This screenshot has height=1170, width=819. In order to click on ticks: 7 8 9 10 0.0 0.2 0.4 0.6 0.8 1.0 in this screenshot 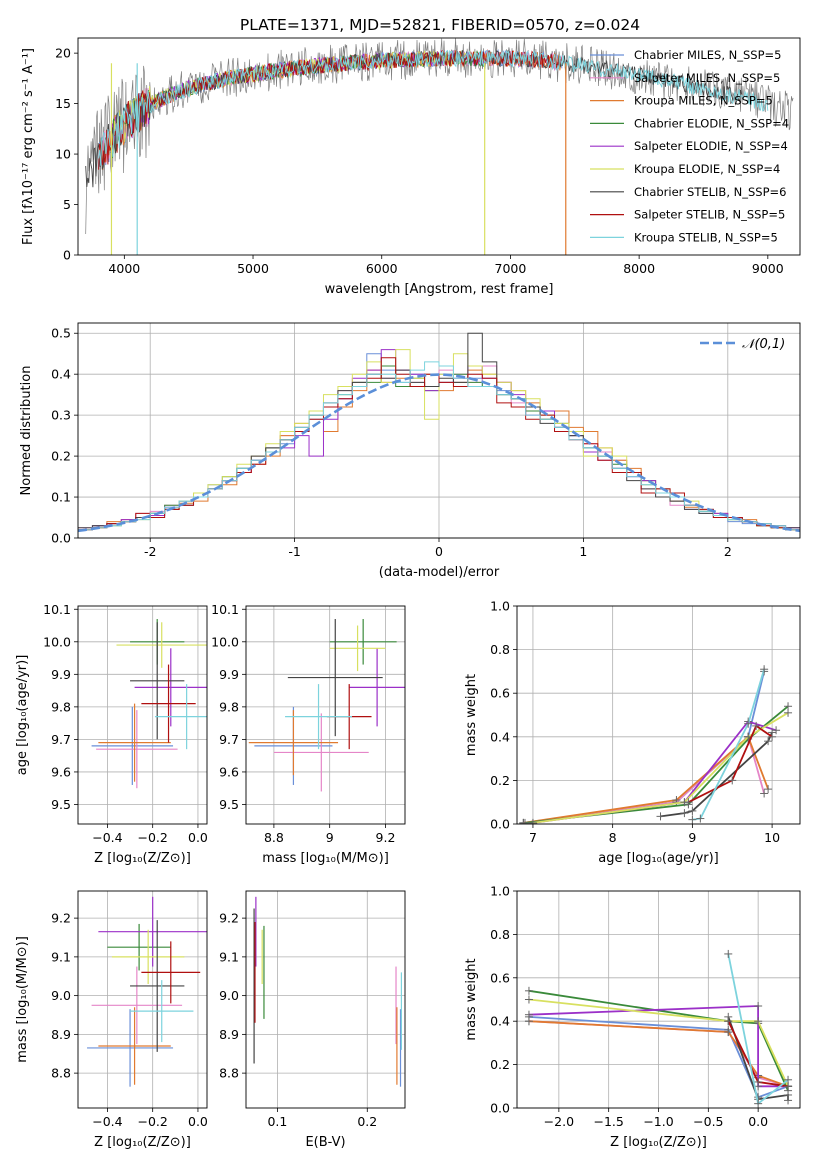, I will do `click(635, 722)`.